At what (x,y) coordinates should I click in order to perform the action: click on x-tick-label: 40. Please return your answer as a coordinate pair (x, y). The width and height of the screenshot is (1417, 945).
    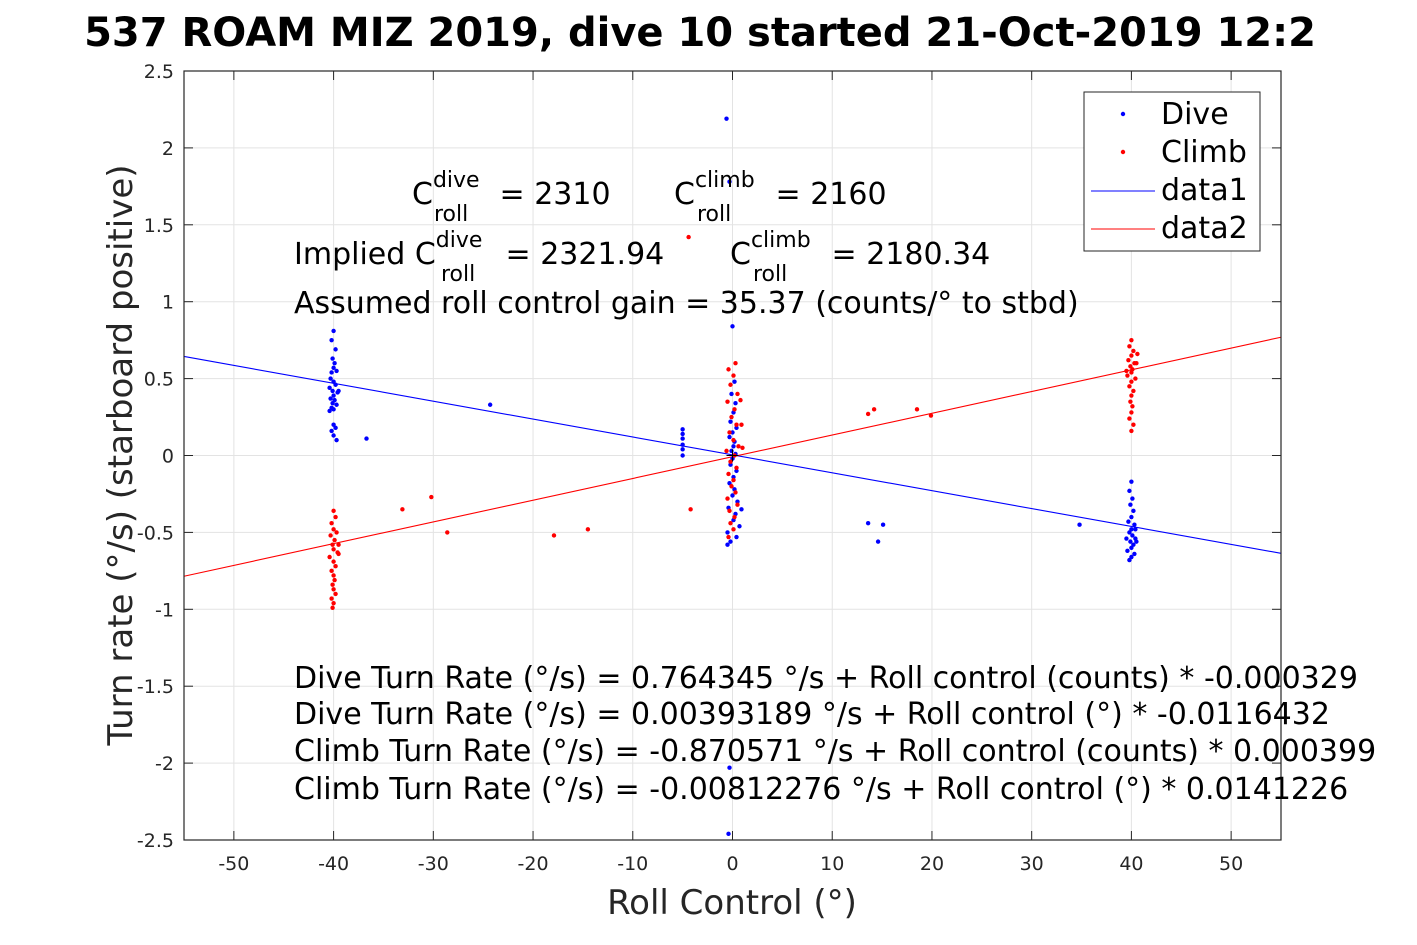
    Looking at the image, I should click on (1131, 864).